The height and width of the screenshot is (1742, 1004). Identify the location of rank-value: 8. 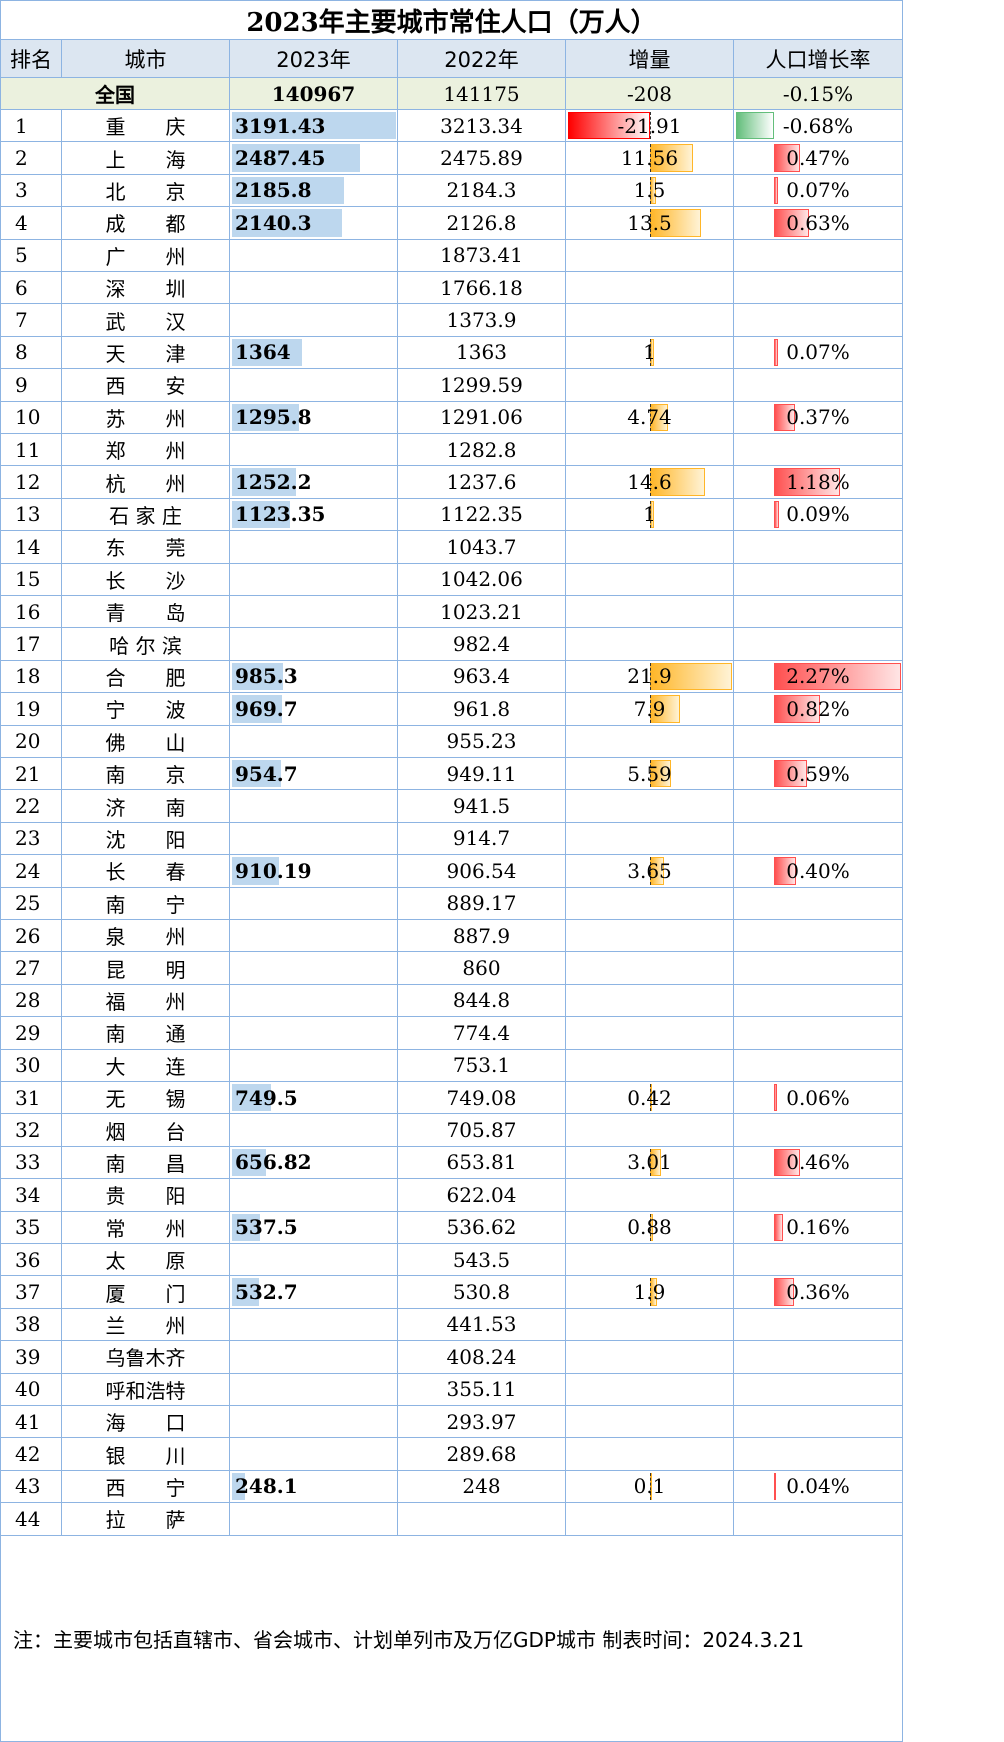
(21, 352).